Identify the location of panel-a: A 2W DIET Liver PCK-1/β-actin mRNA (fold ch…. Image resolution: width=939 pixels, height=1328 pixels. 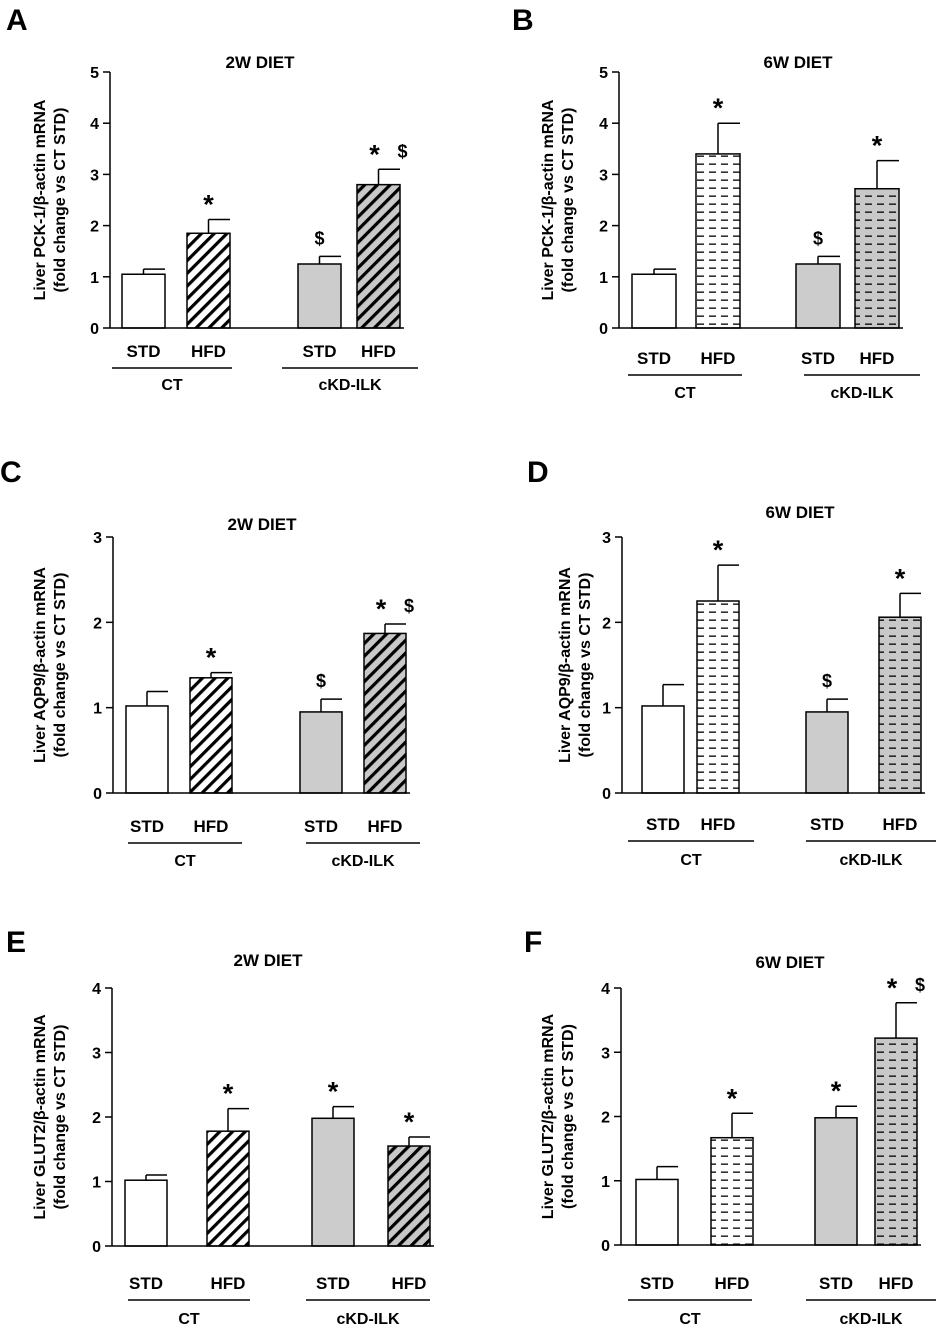
(212, 199).